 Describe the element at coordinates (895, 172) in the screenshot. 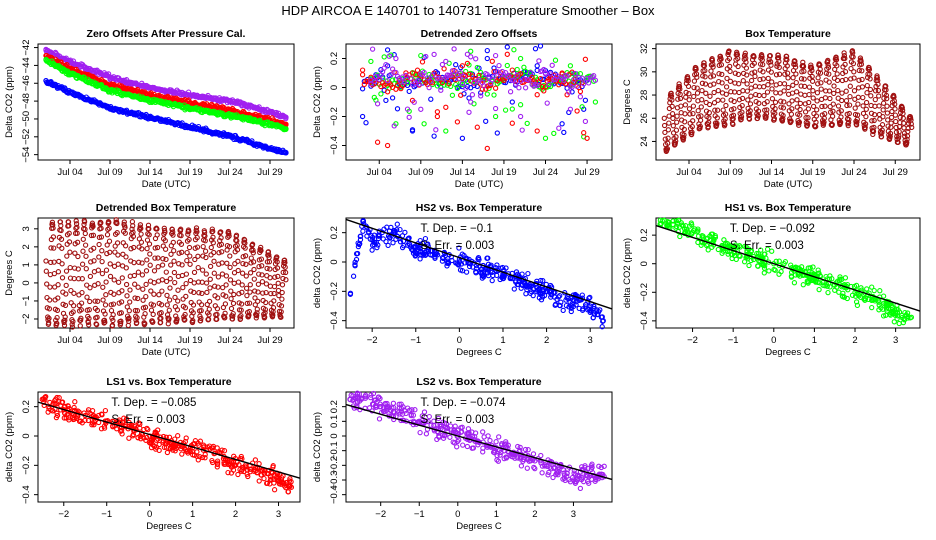

I see `x-tick-label: Jul 29` at that location.